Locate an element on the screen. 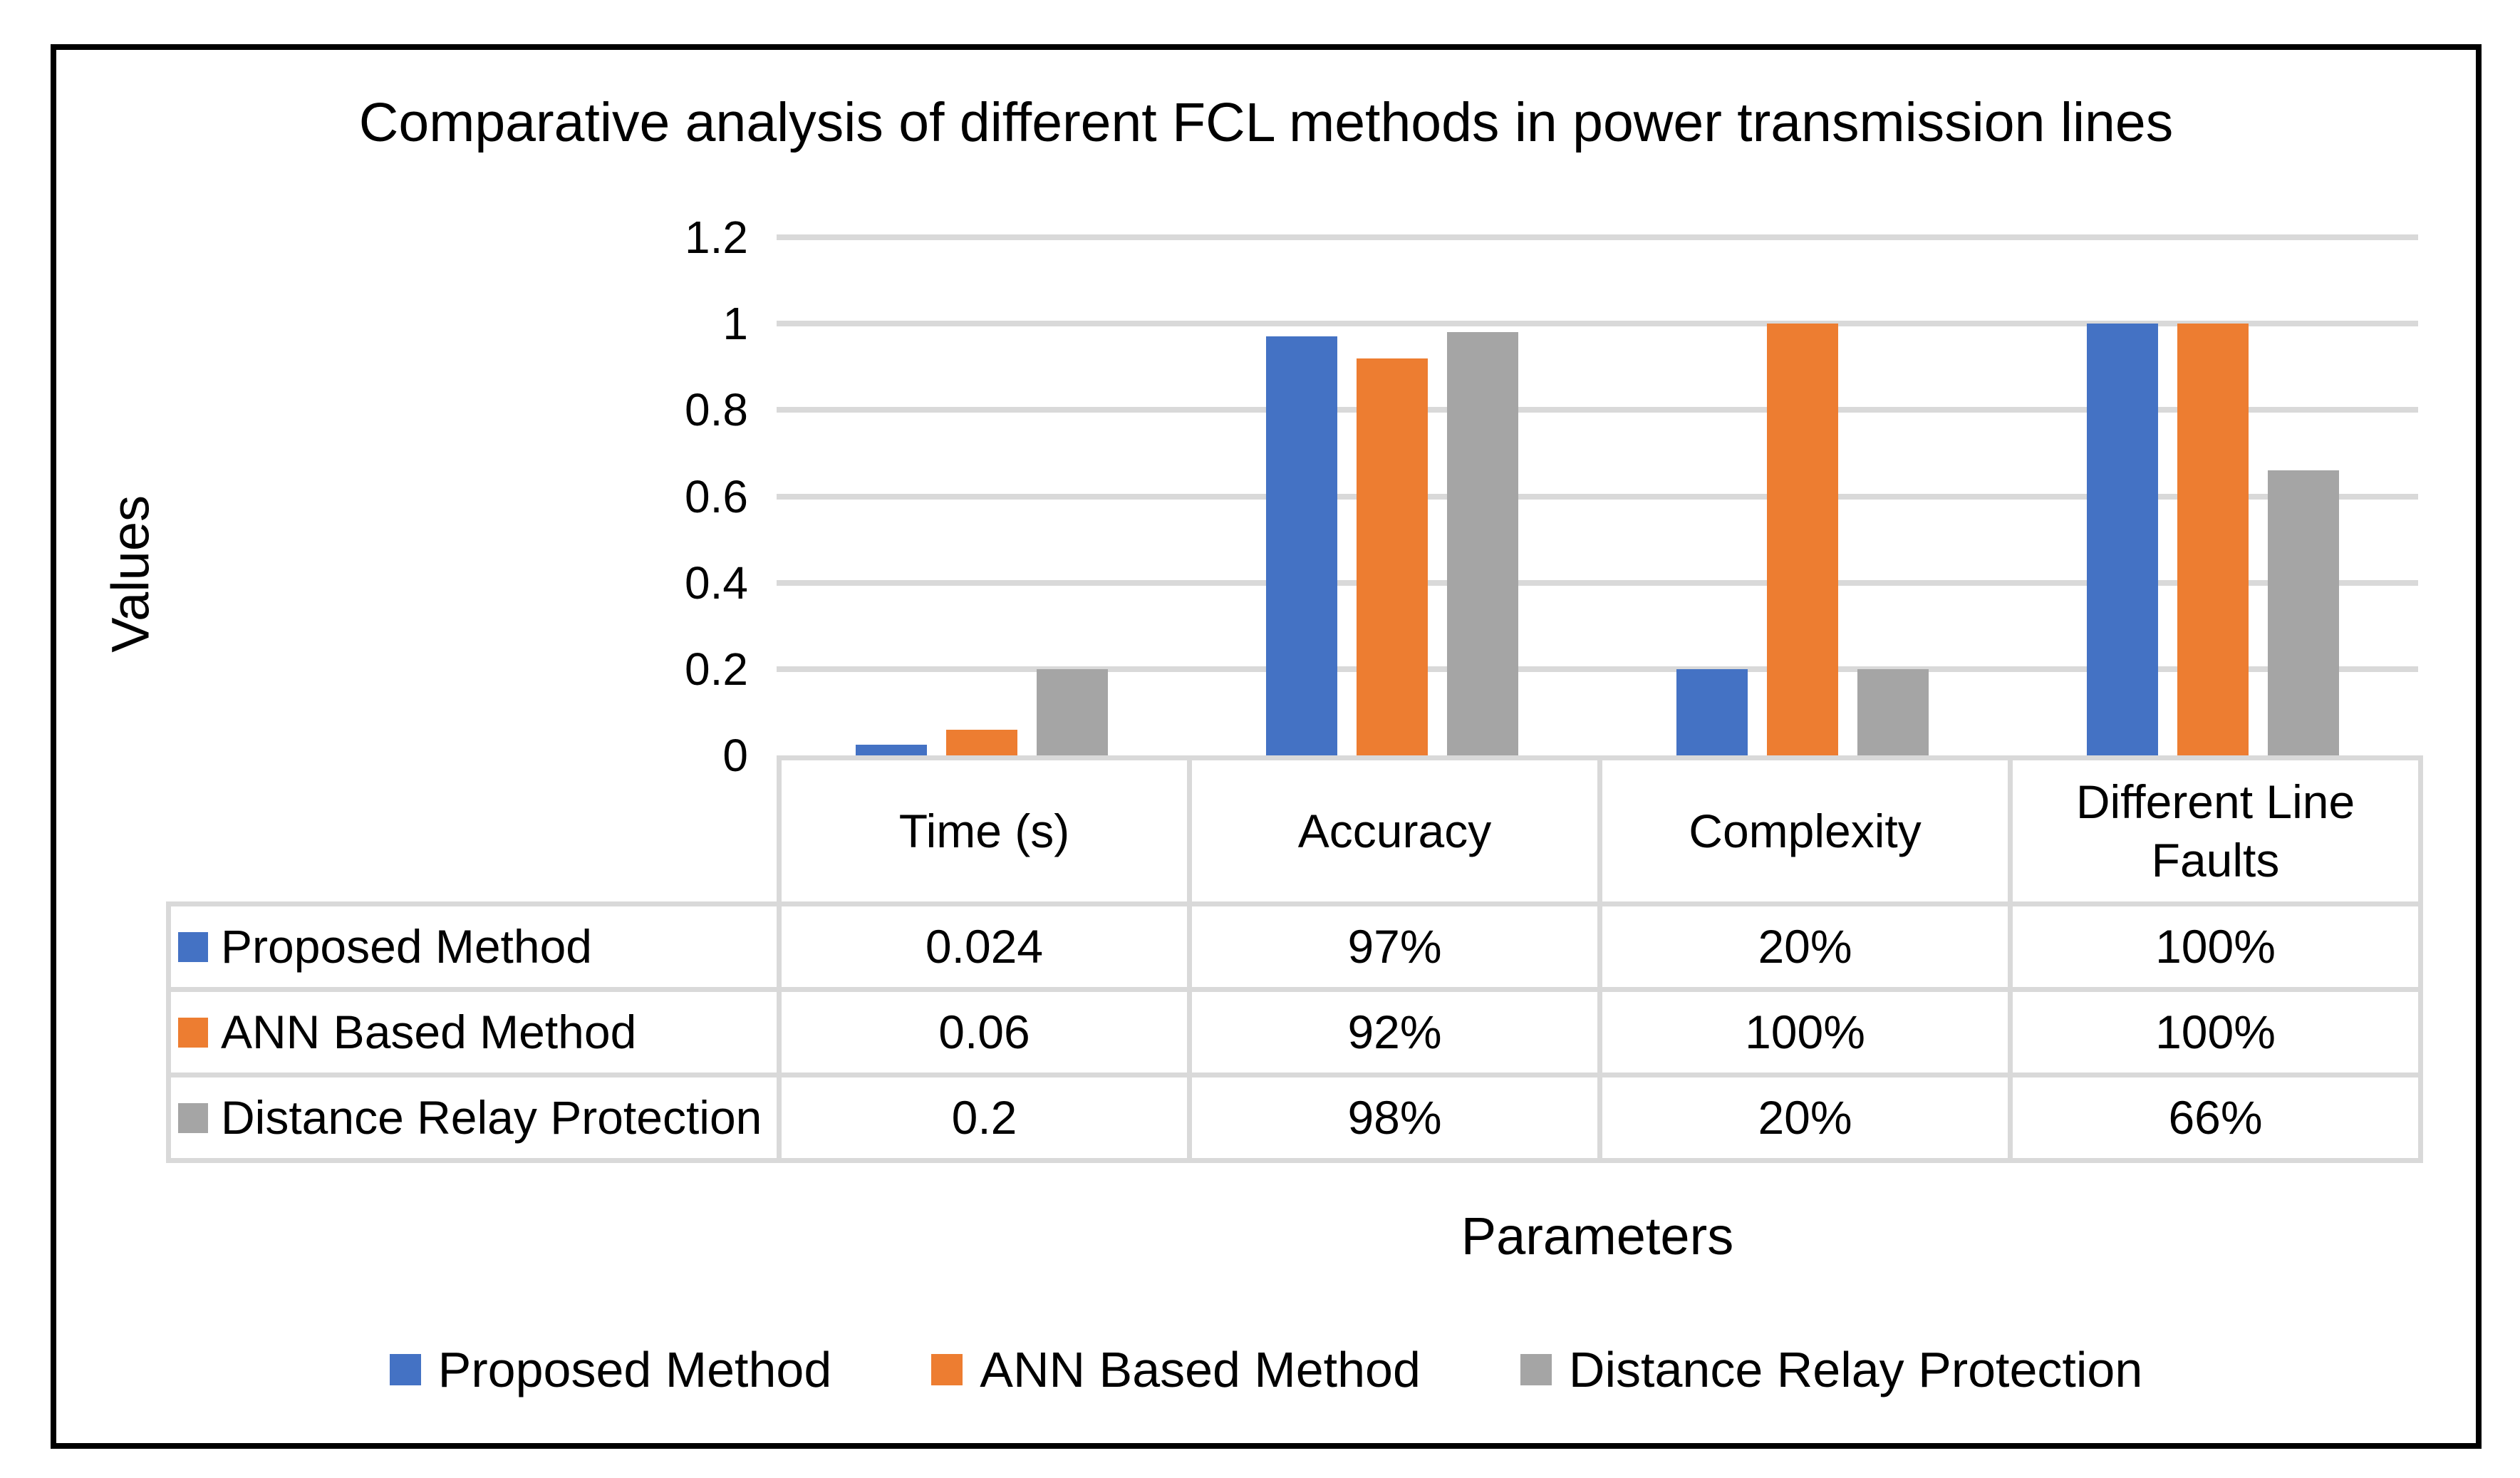 The image size is (2520, 1478). table-value-cell: 92% is located at coordinates (1394, 1032).